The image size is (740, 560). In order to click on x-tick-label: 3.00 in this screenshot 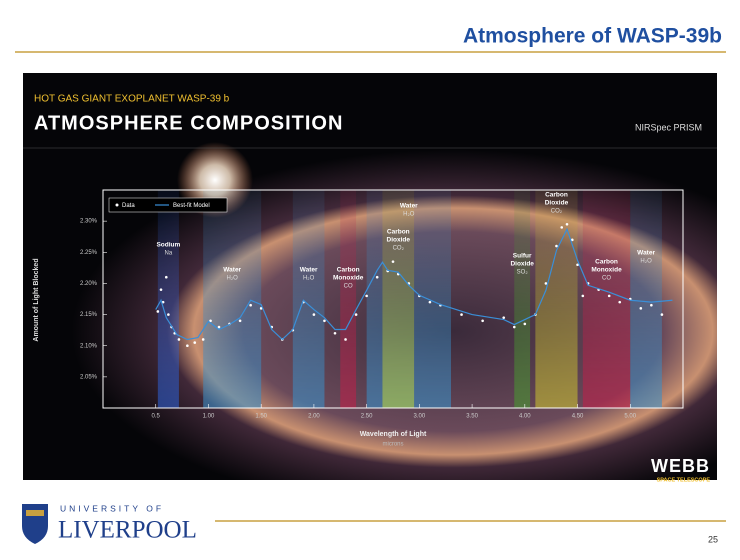, I will do `click(420, 417)`.